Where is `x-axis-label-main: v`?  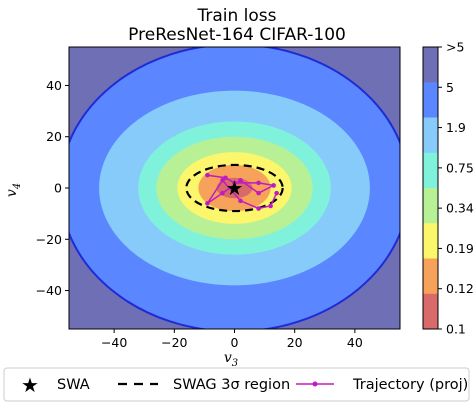
x-axis-label-main: v is located at coordinates (228, 358).